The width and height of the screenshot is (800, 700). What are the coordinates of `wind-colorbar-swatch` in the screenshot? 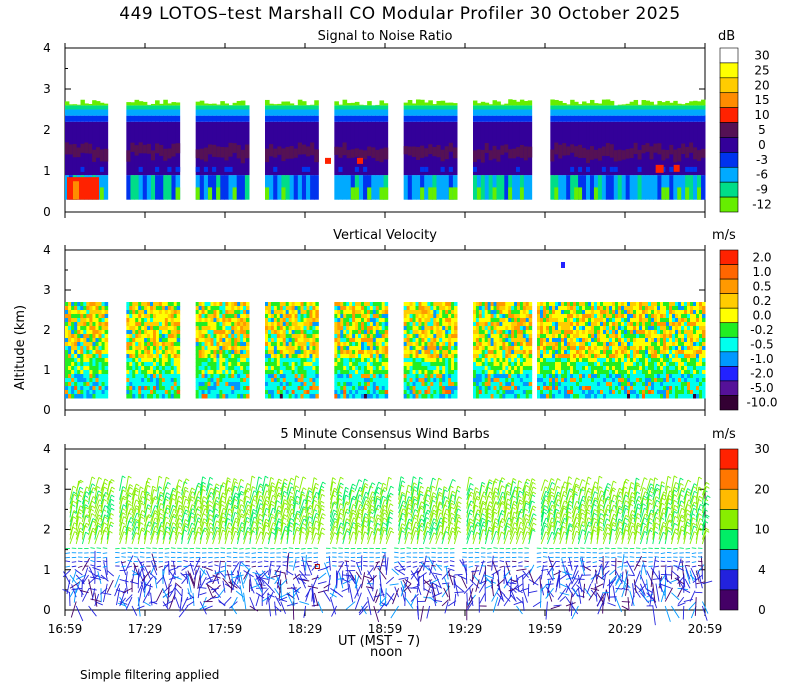 It's located at (729, 479).